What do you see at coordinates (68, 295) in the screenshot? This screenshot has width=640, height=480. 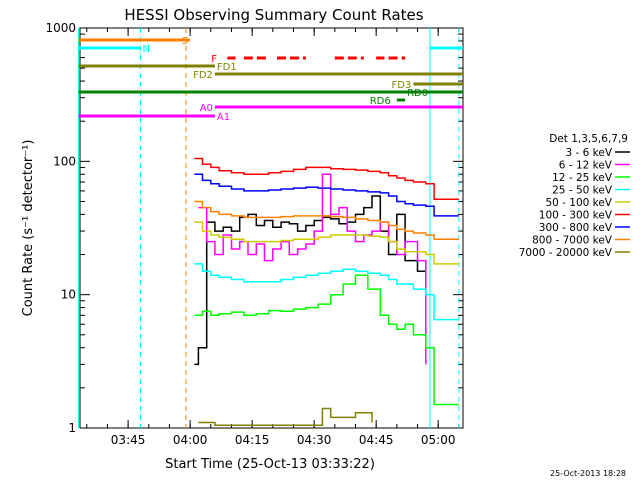 I see `y-tick-label: 10` at bounding box center [68, 295].